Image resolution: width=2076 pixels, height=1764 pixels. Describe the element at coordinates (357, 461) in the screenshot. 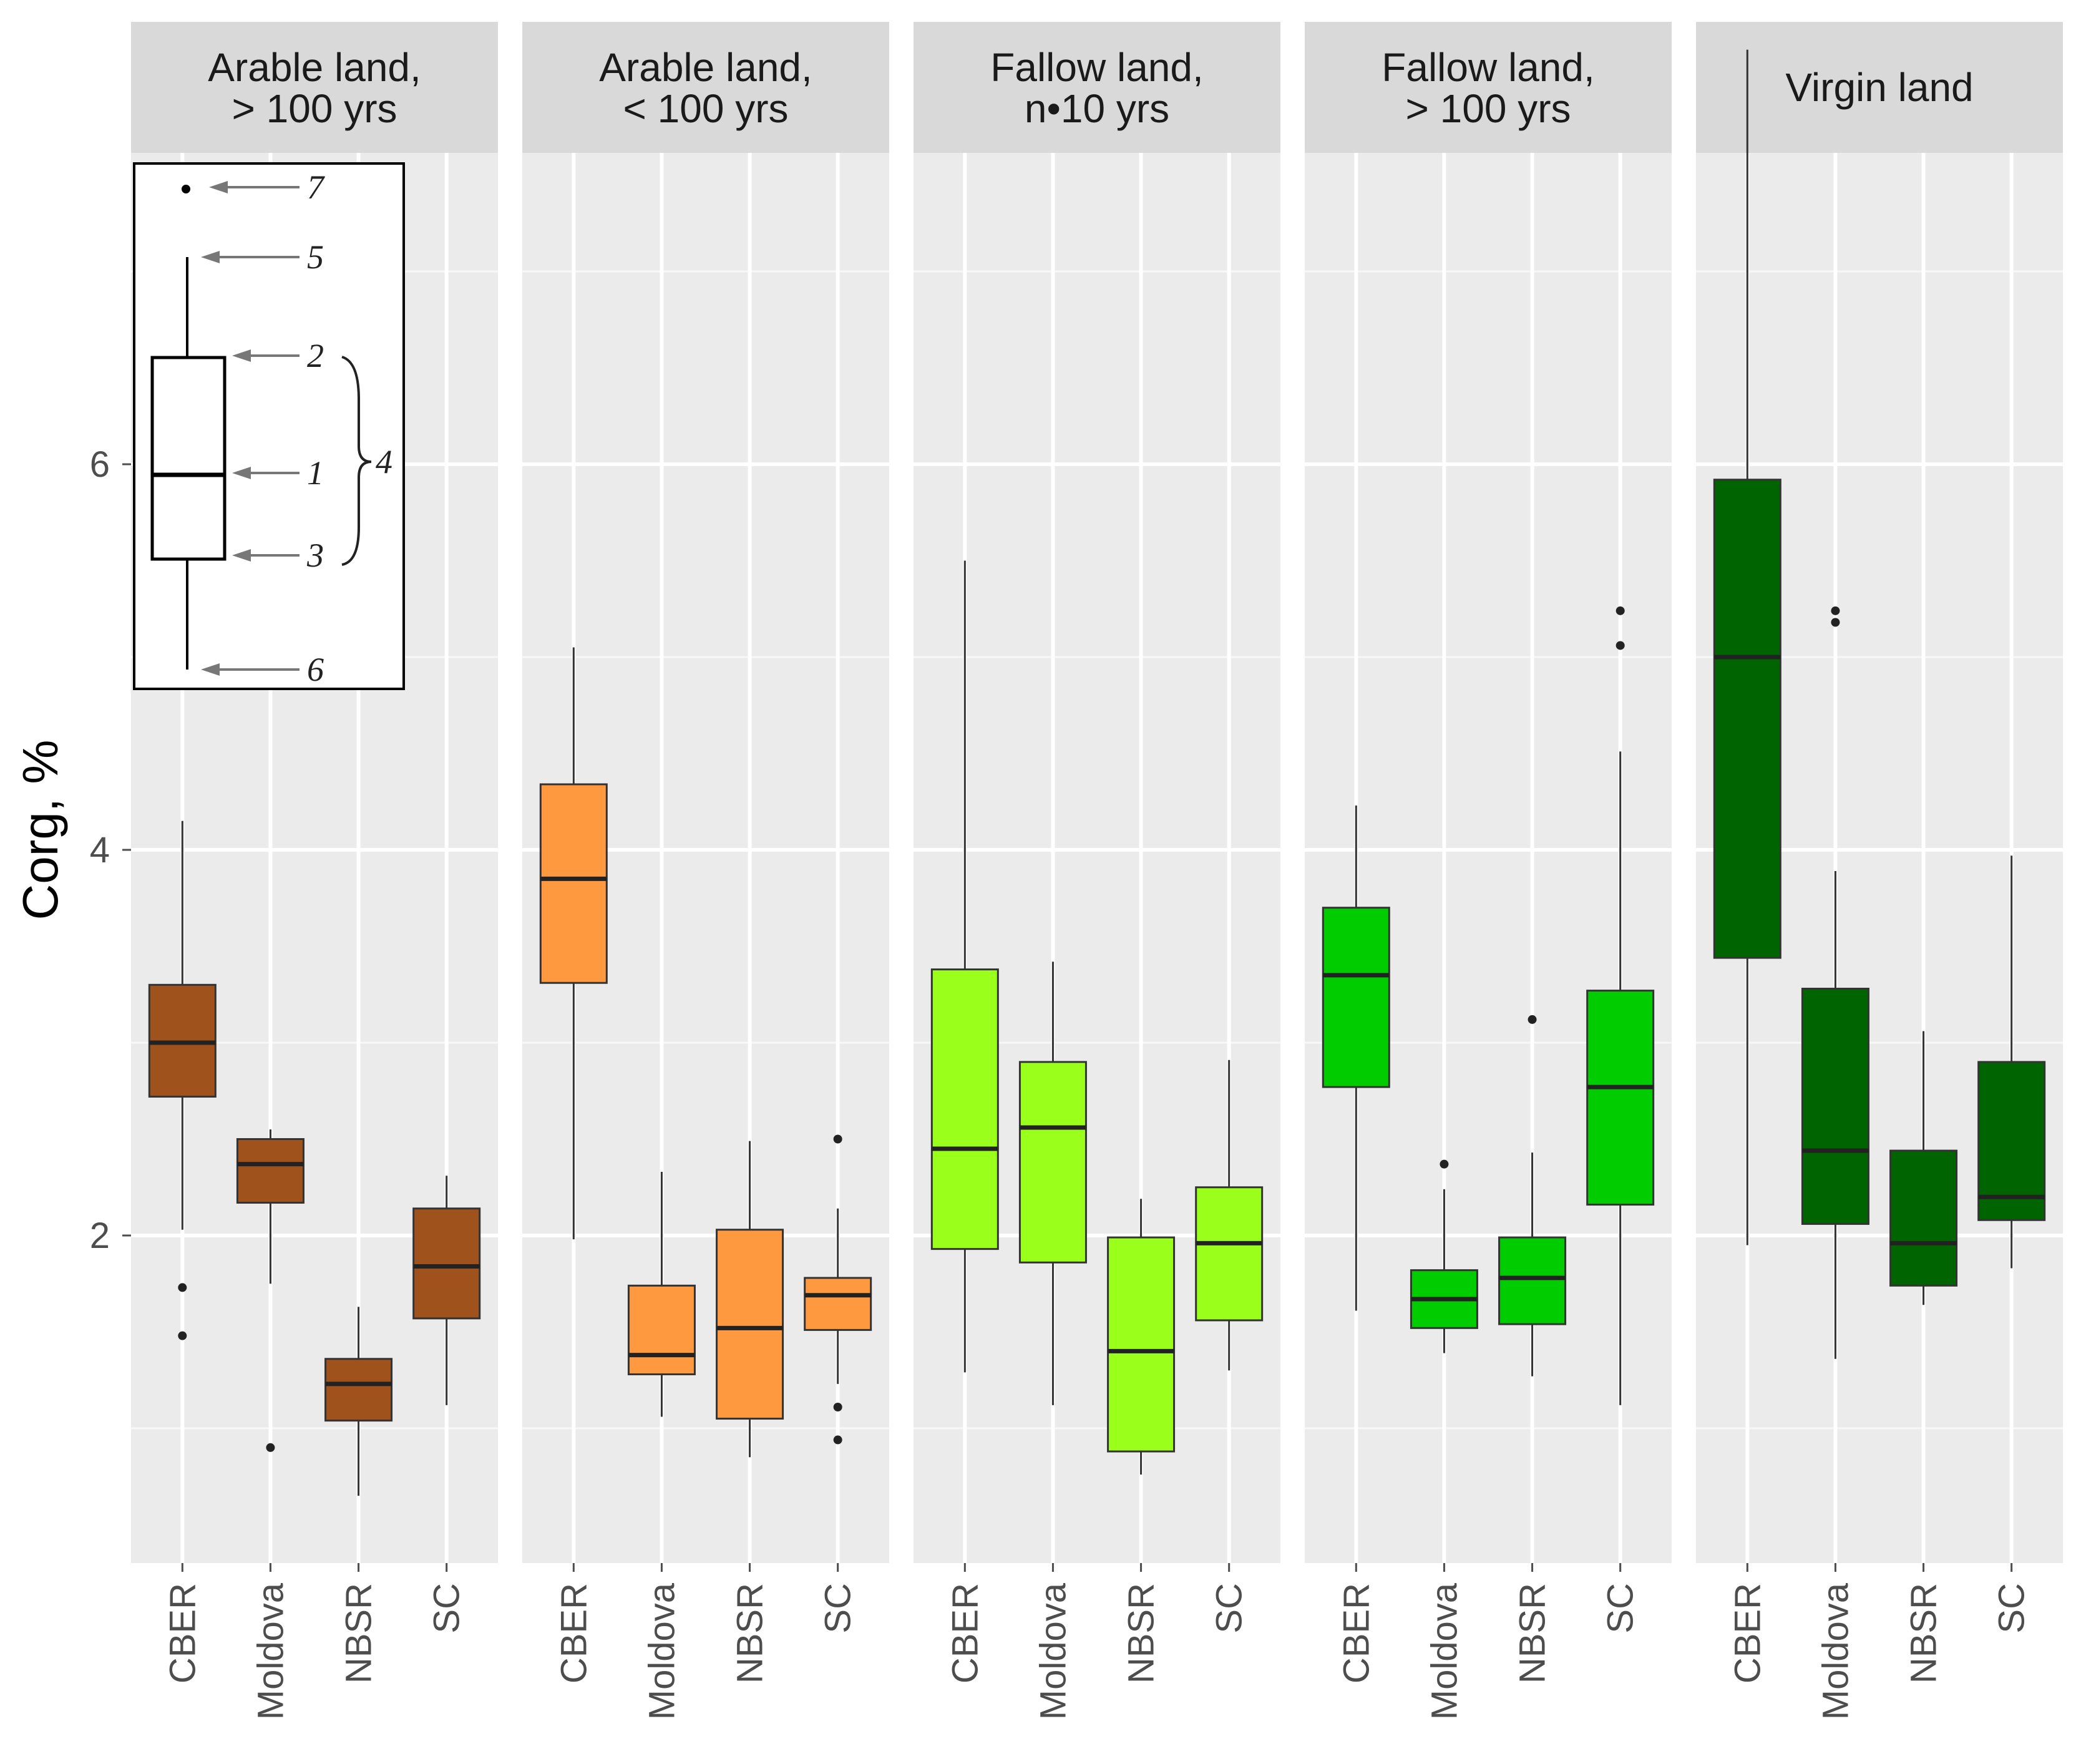

I see `legend-brace` at that location.